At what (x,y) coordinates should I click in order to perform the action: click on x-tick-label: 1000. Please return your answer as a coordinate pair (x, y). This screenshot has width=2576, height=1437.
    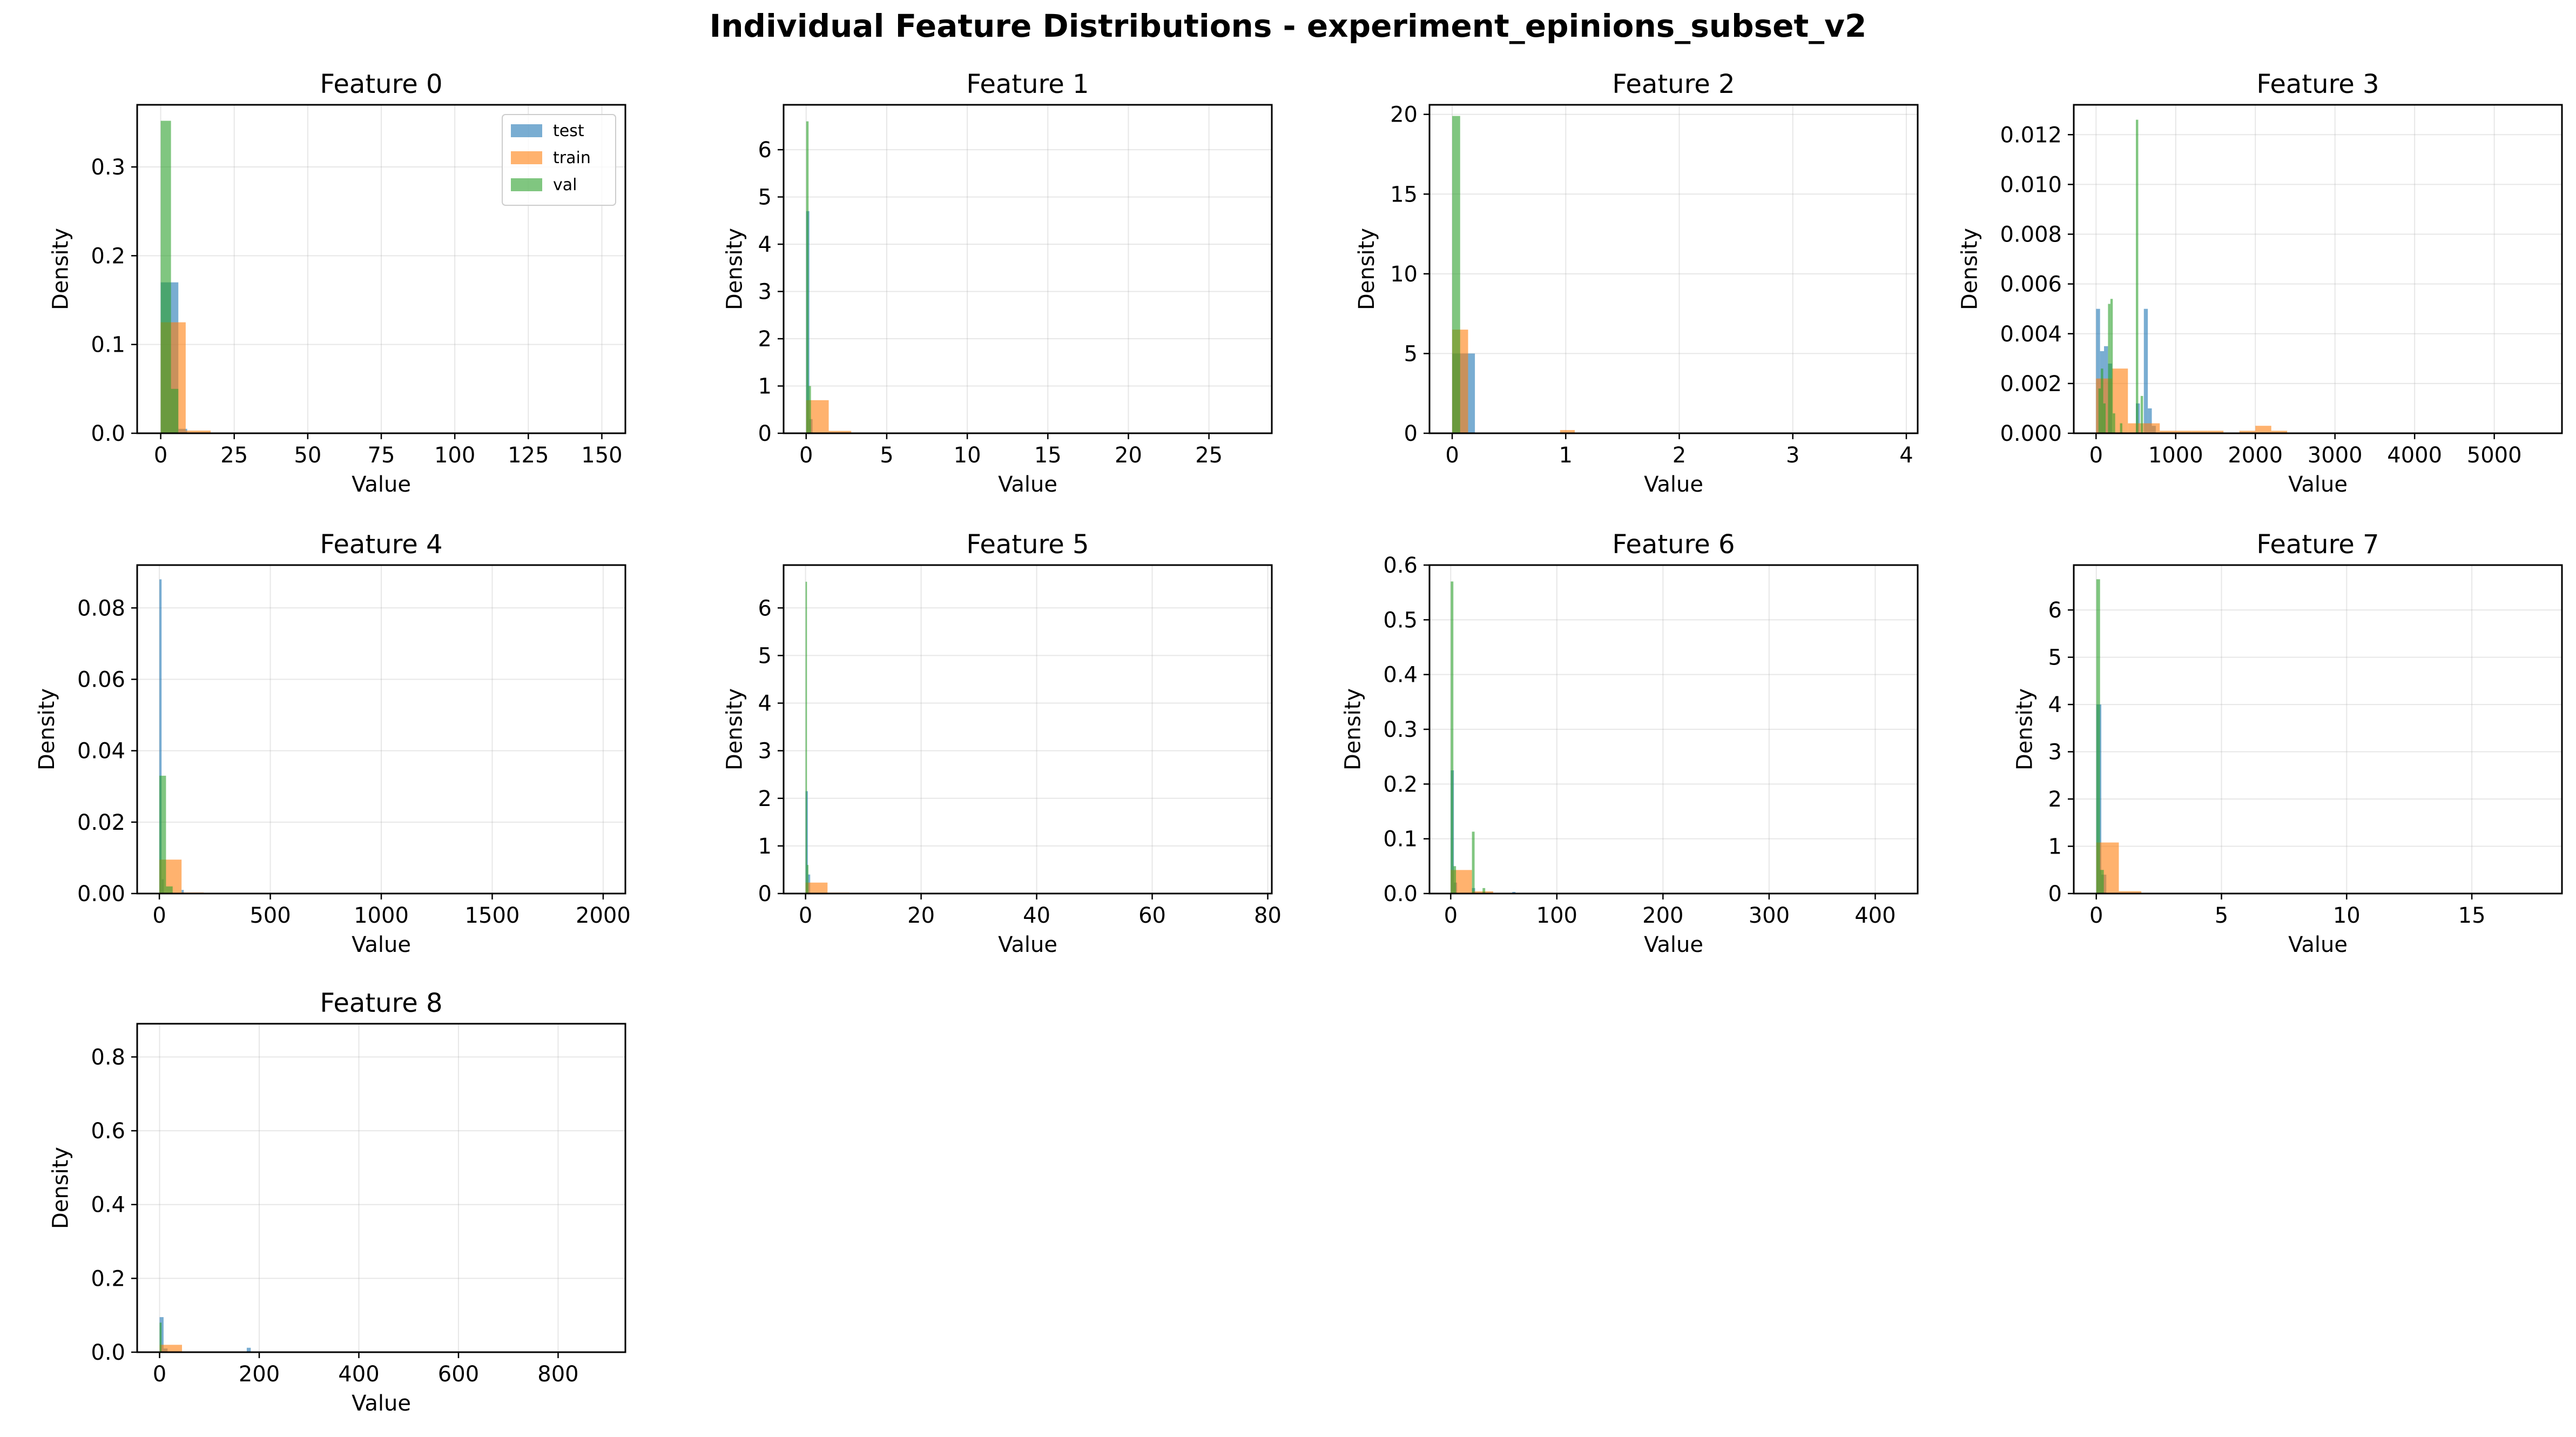
    Looking at the image, I should click on (381, 915).